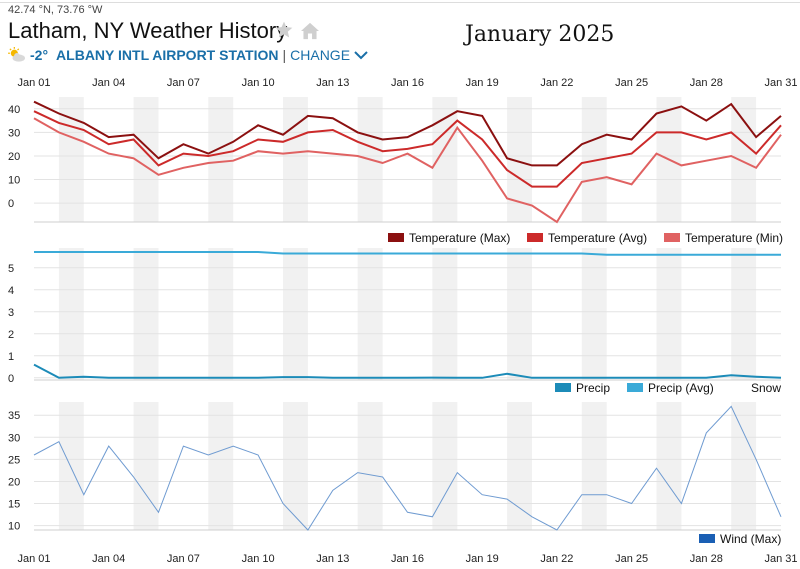  I want to click on home-icon, so click(310, 31).